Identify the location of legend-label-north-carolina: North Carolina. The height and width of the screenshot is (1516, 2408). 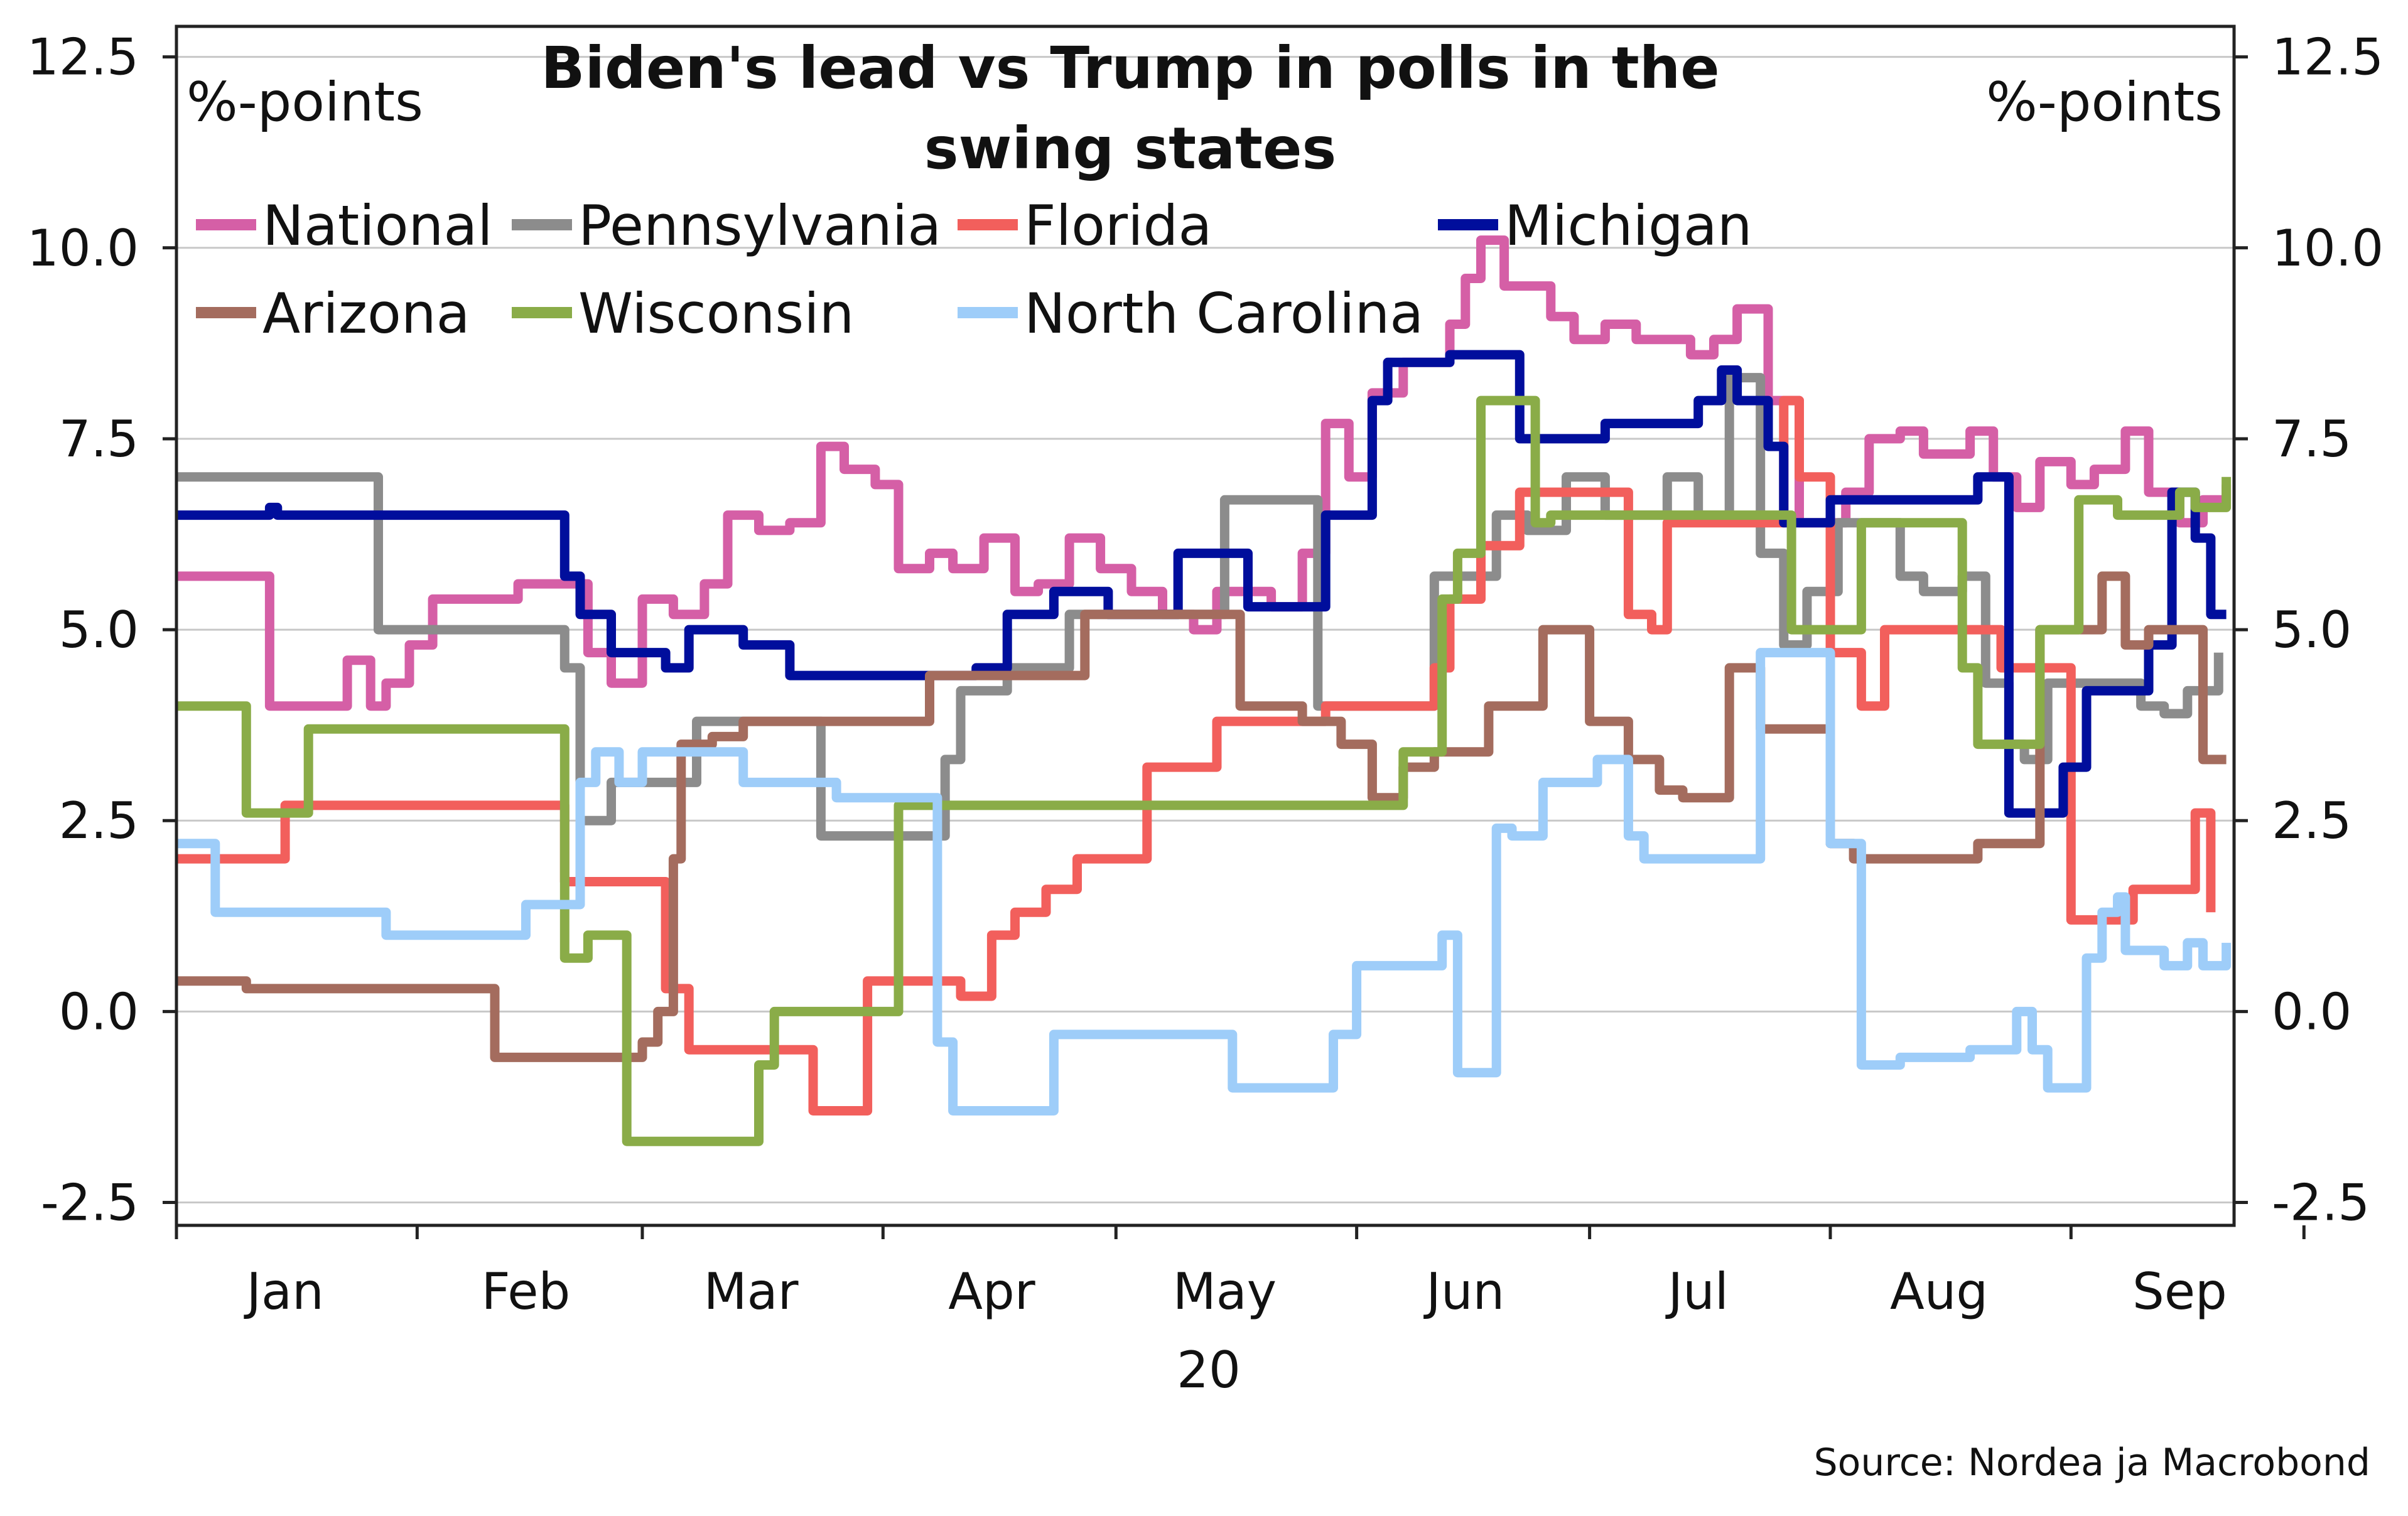
(1223, 313).